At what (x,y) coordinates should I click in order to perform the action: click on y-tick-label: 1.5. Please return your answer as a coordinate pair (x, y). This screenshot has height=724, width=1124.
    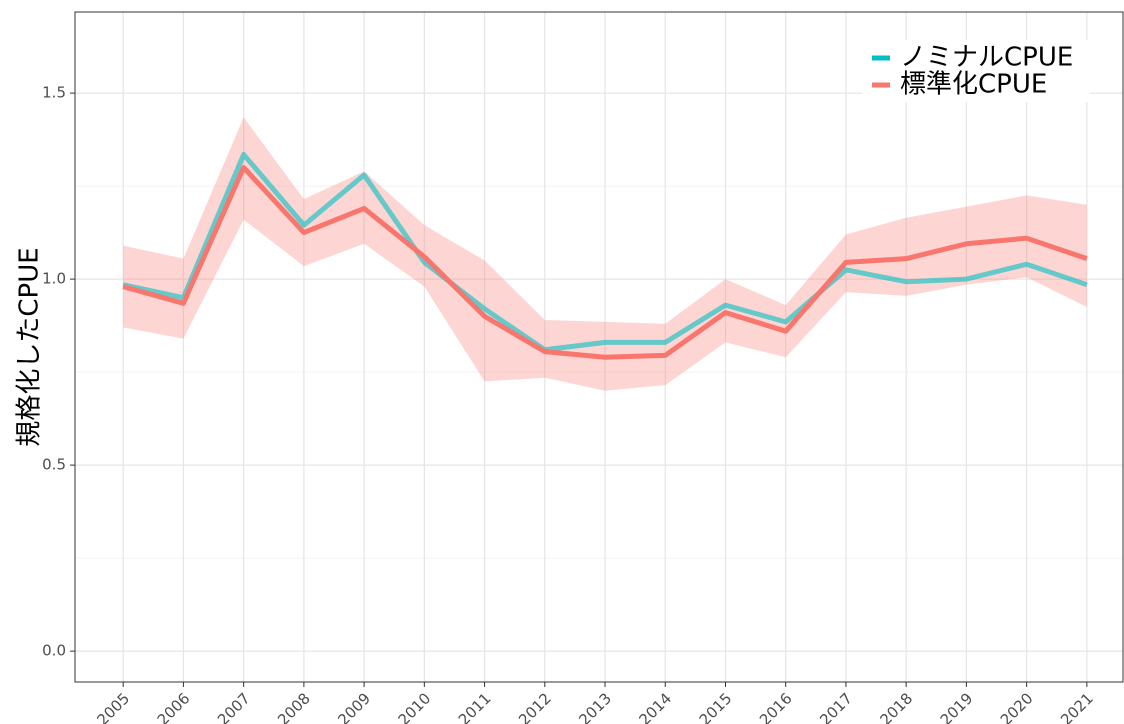
    Looking at the image, I should click on (54, 93).